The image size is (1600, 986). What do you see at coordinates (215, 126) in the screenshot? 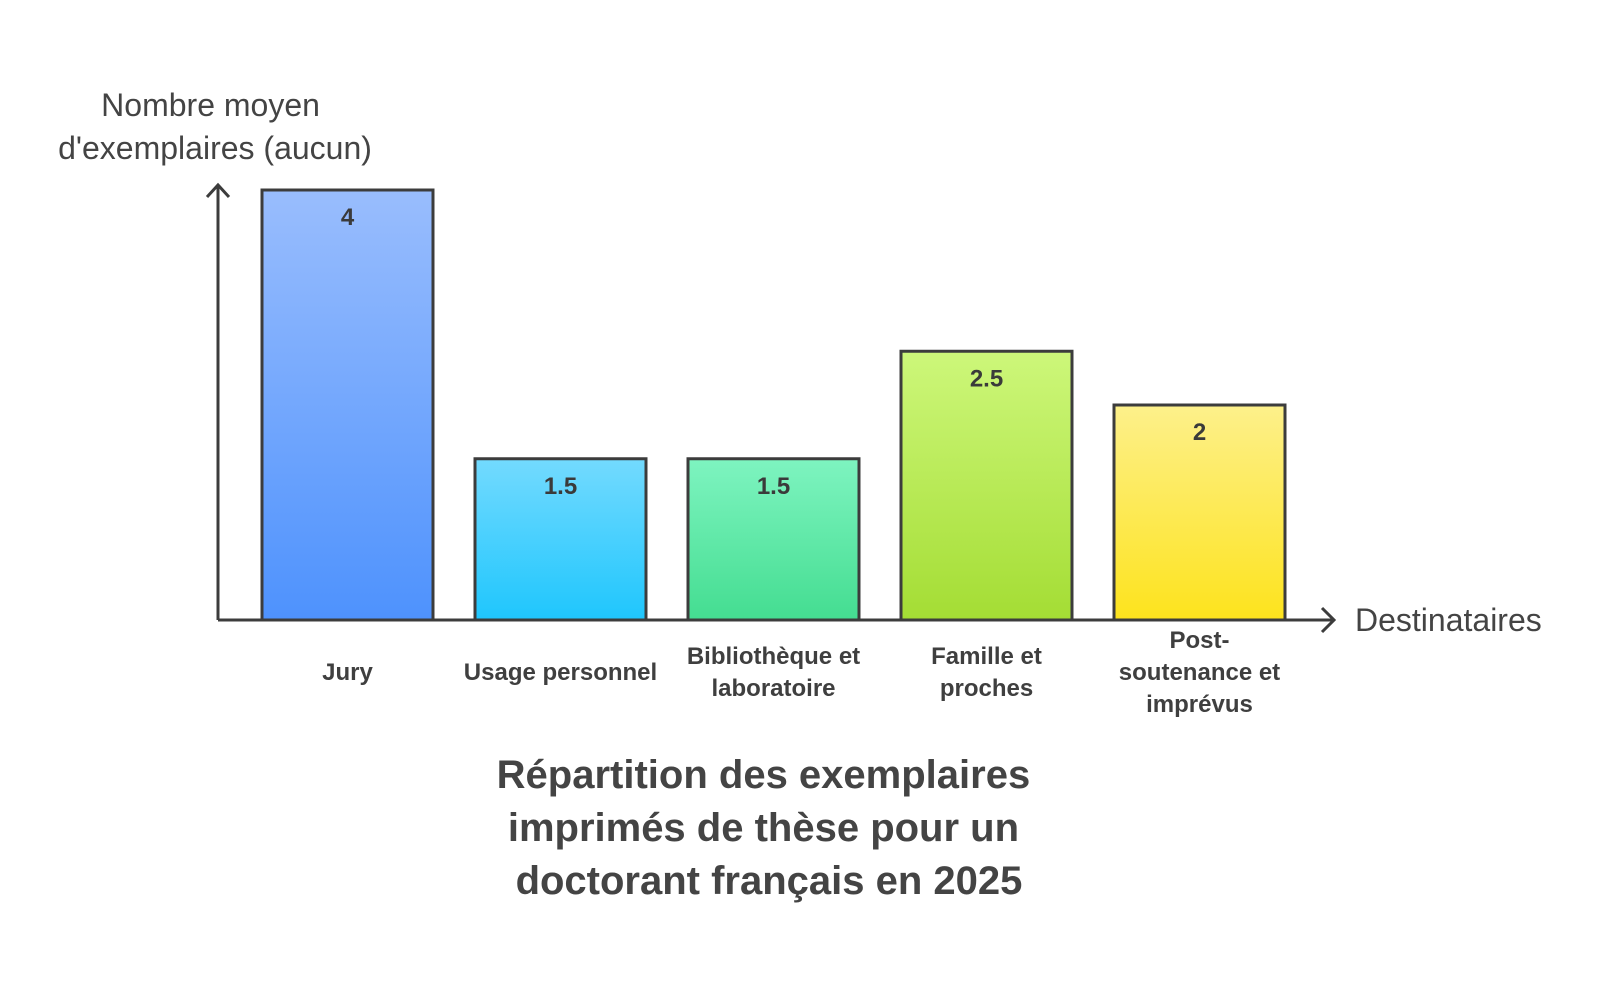
I see `y-axis-label: Nombre moyen d'exemplaires (aucun)` at bounding box center [215, 126].